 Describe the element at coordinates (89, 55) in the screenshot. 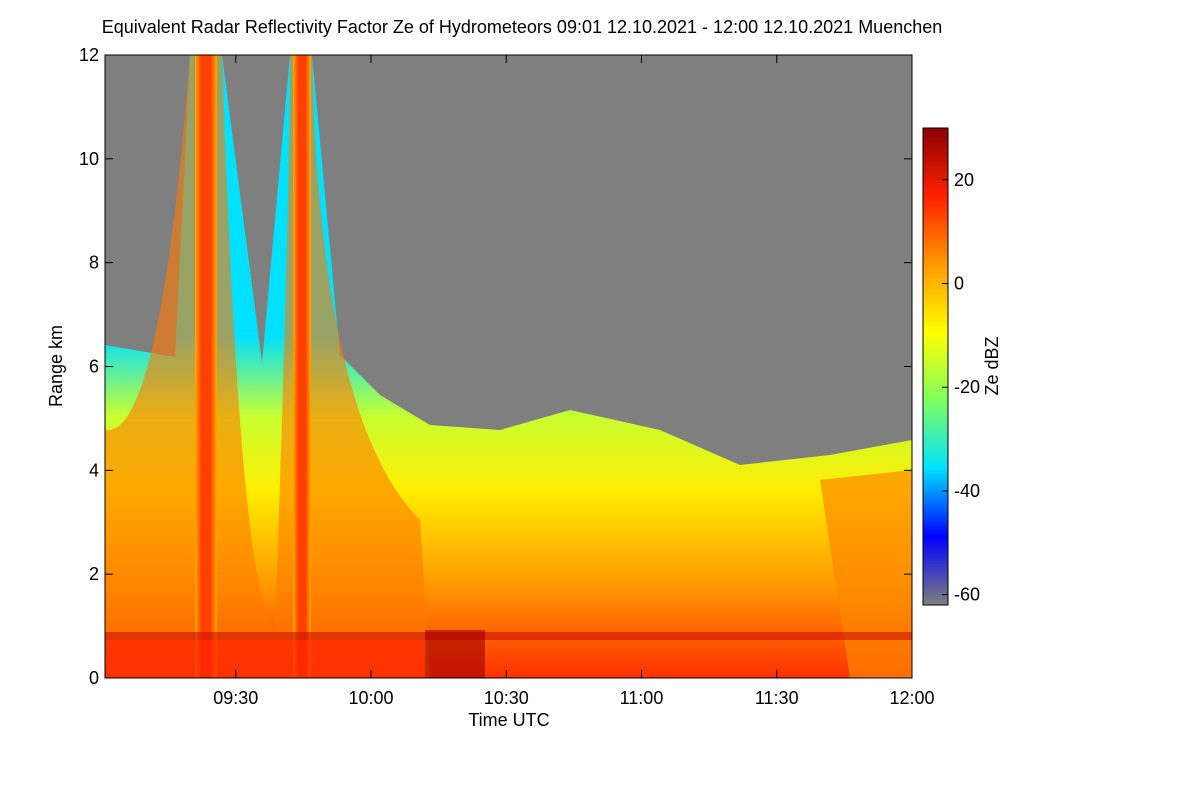

I see `y-tick-label: 12` at that location.